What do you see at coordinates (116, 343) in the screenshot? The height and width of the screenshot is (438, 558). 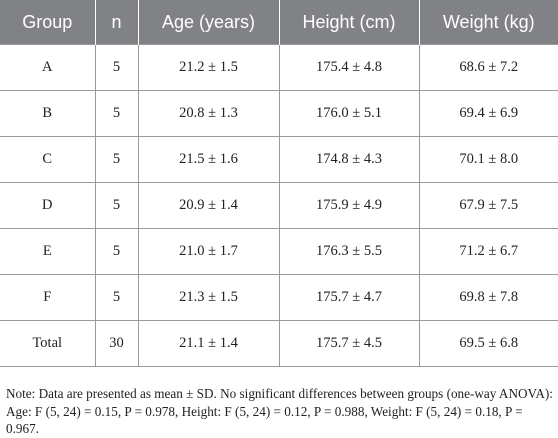 I see `cell-n: 30` at bounding box center [116, 343].